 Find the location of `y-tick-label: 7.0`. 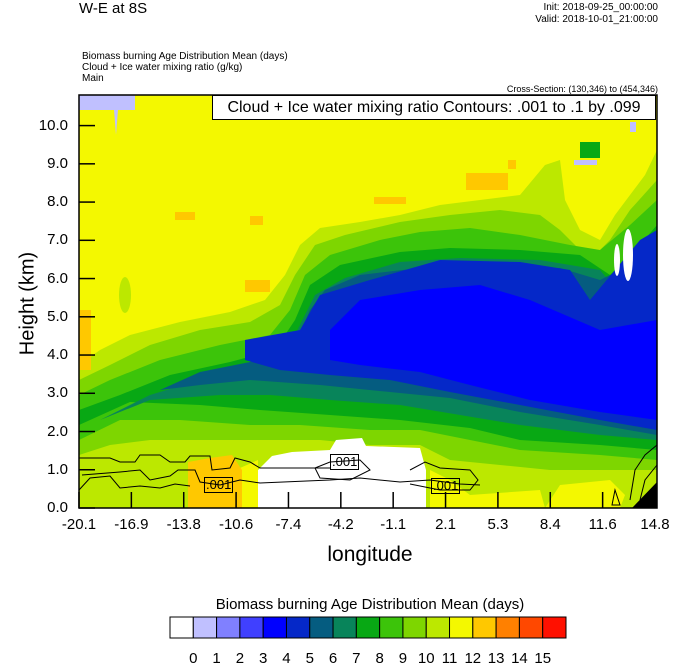

y-tick-label: 7.0 is located at coordinates (57, 240).